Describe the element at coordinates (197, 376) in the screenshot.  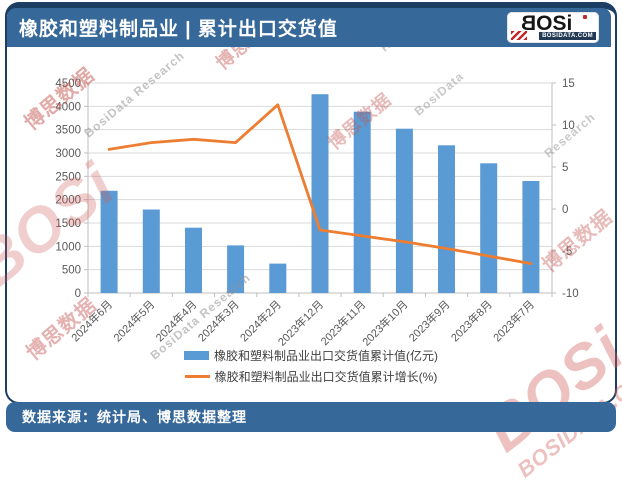
I see `line-series-swatch-icon` at that location.